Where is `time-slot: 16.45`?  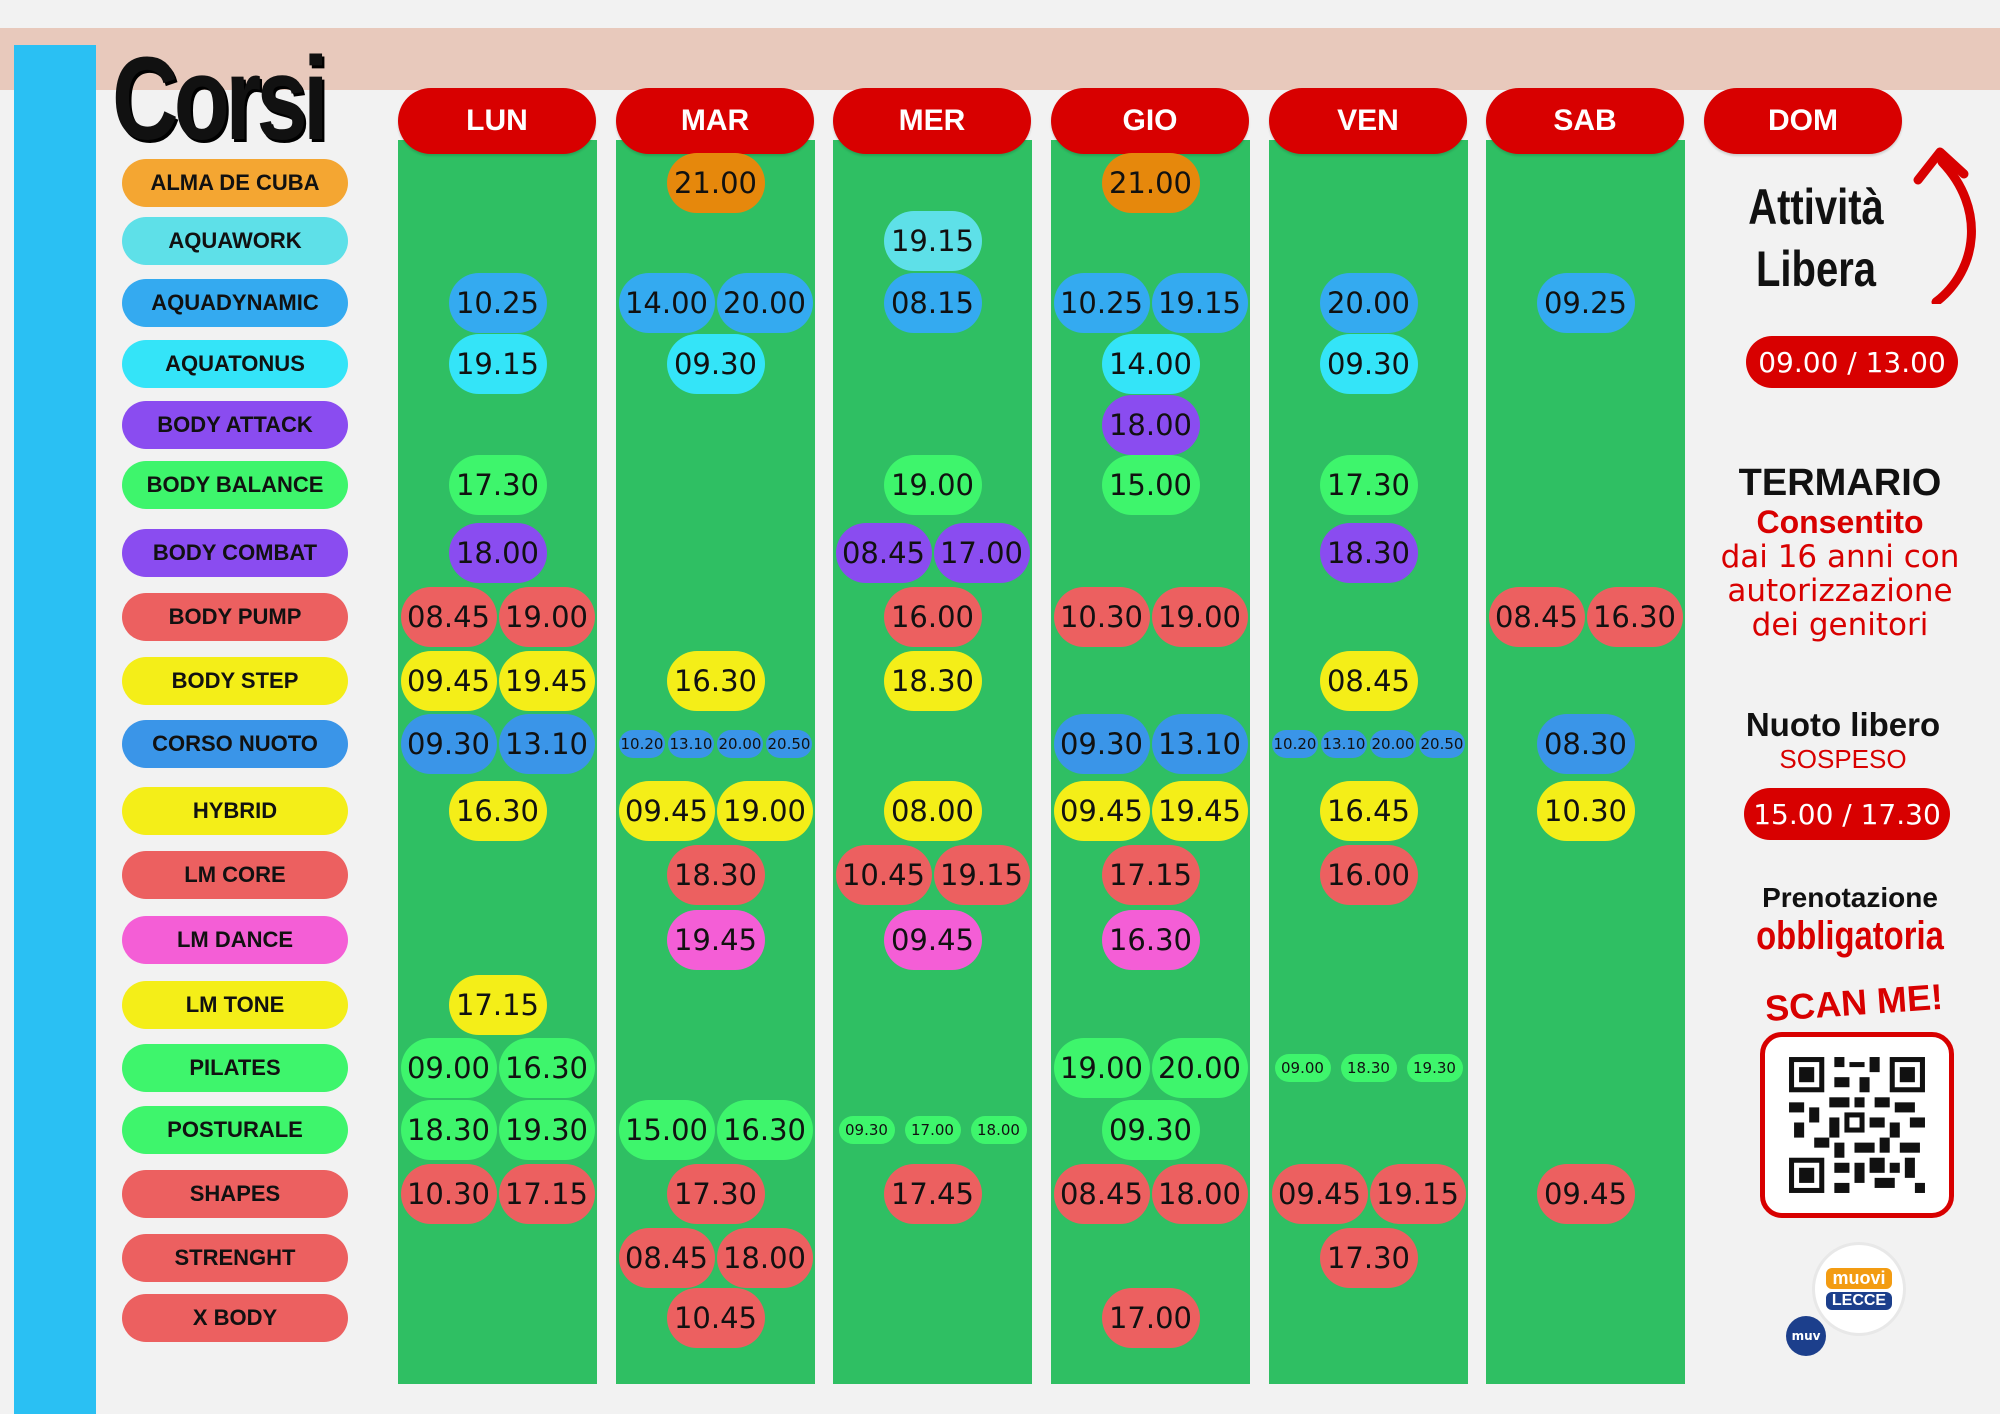
time-slot: 16.45 is located at coordinates (1368, 811).